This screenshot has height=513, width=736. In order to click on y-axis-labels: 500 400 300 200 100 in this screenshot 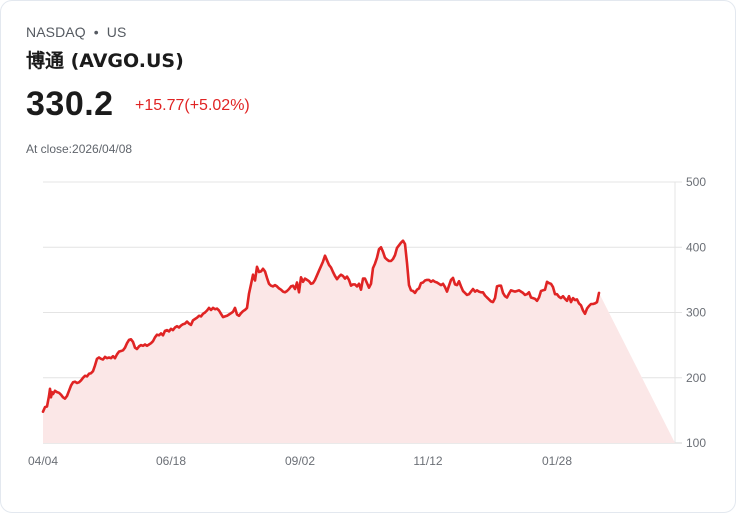, I will do `click(696, 312)`.